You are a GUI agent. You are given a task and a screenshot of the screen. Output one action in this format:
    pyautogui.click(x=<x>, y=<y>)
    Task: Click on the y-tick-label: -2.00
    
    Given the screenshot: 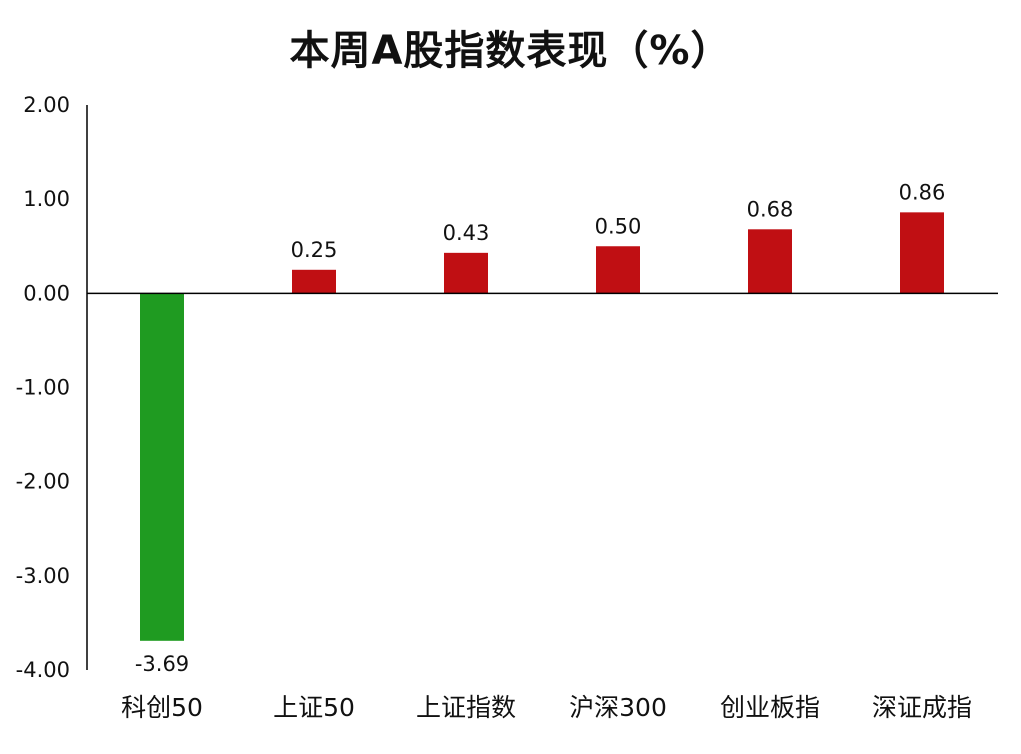 What is the action you would take?
    pyautogui.click(x=43, y=482)
    